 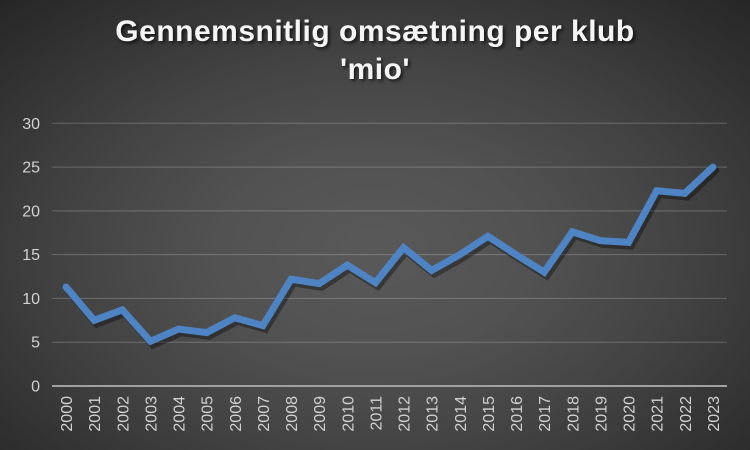 I want to click on x-axis-tick-label: 2020, so click(x=630, y=414).